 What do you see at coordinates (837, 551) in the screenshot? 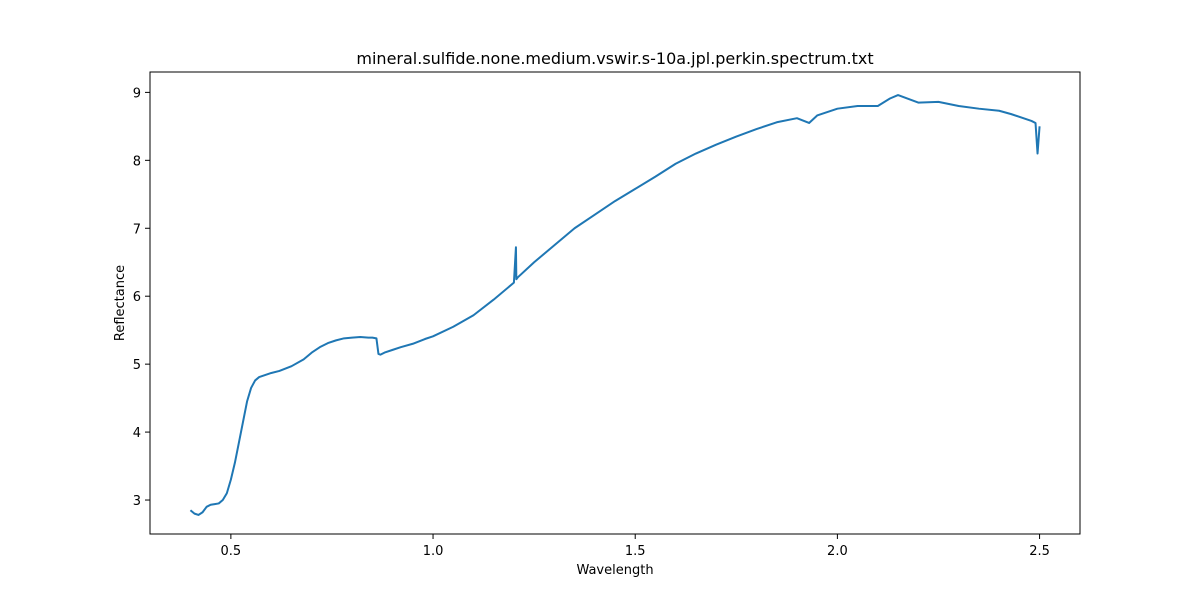
I see `x-tick-label: 2.0` at bounding box center [837, 551].